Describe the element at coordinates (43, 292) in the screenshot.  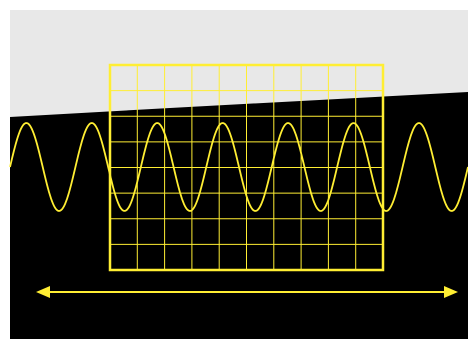
I see `arrow-head-left` at that location.